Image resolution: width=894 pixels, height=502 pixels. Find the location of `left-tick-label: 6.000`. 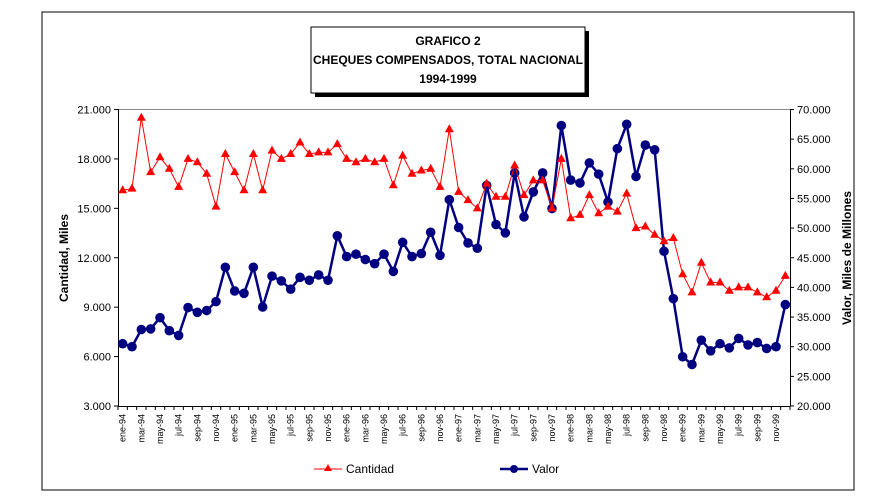

left-tick-label: 6.000 is located at coordinates (97, 358).